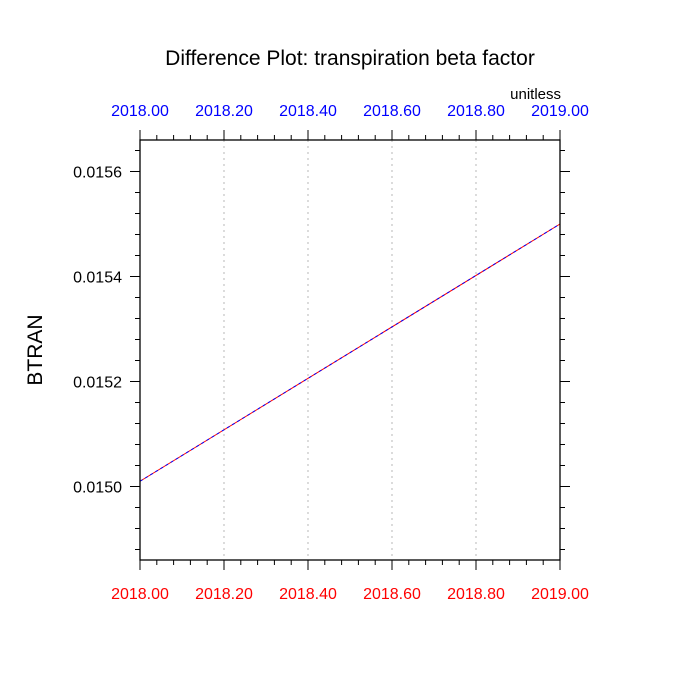  I want to click on x-tick-label-top: 2018.80, so click(476, 111).